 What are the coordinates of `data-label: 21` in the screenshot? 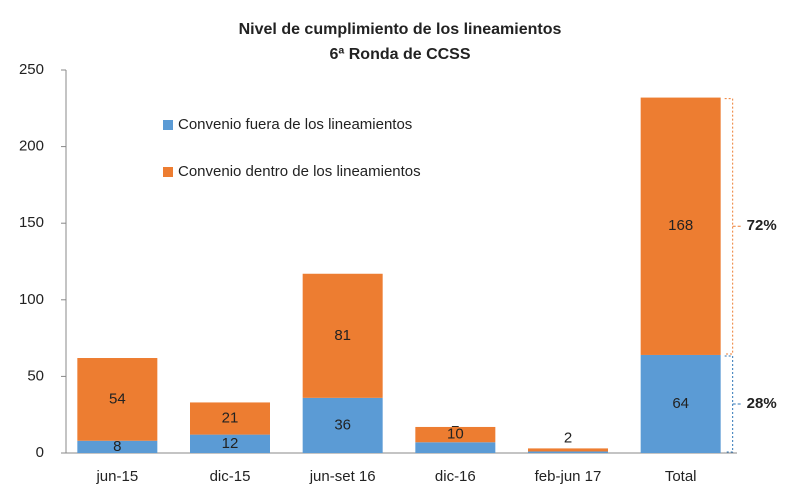 It's located at (230, 417).